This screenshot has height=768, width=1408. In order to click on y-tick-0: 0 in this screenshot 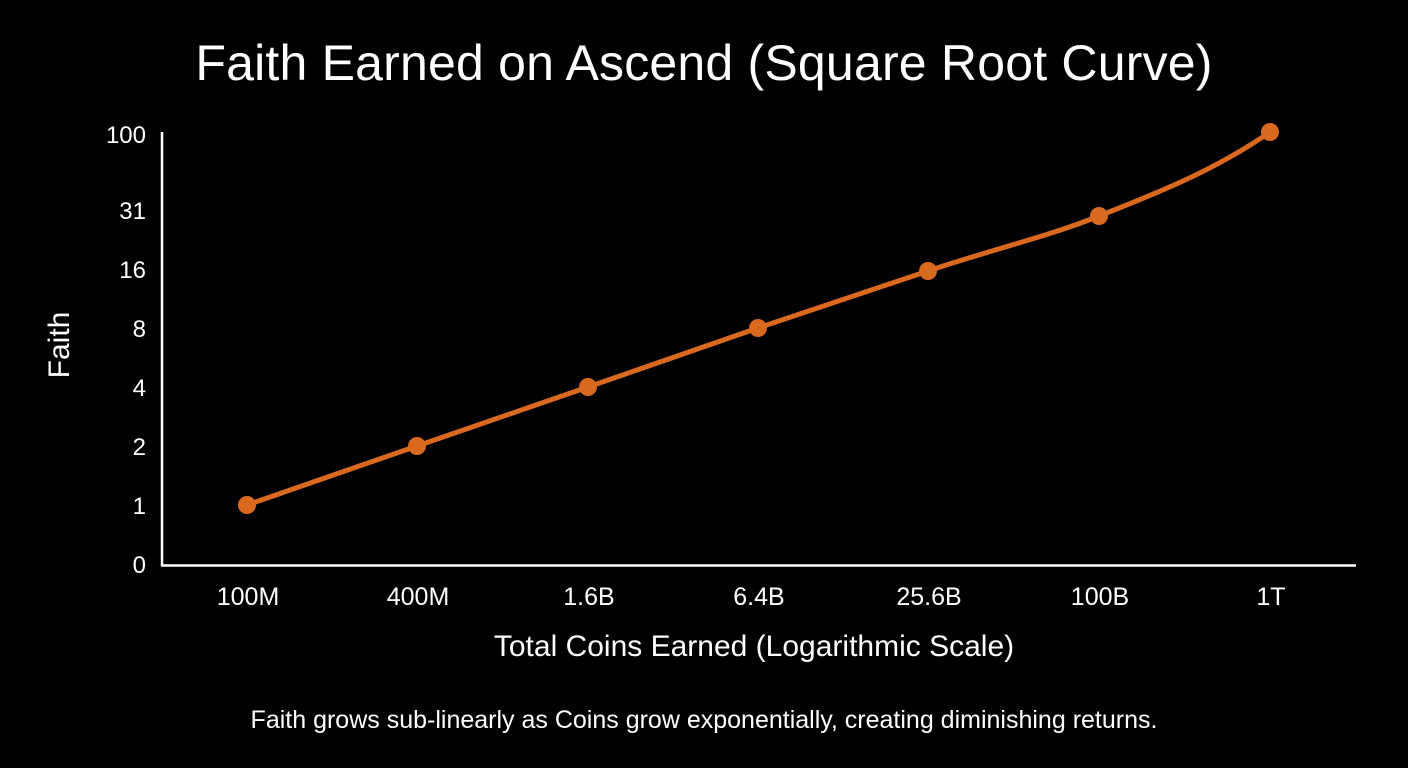, I will do `click(139, 565)`.